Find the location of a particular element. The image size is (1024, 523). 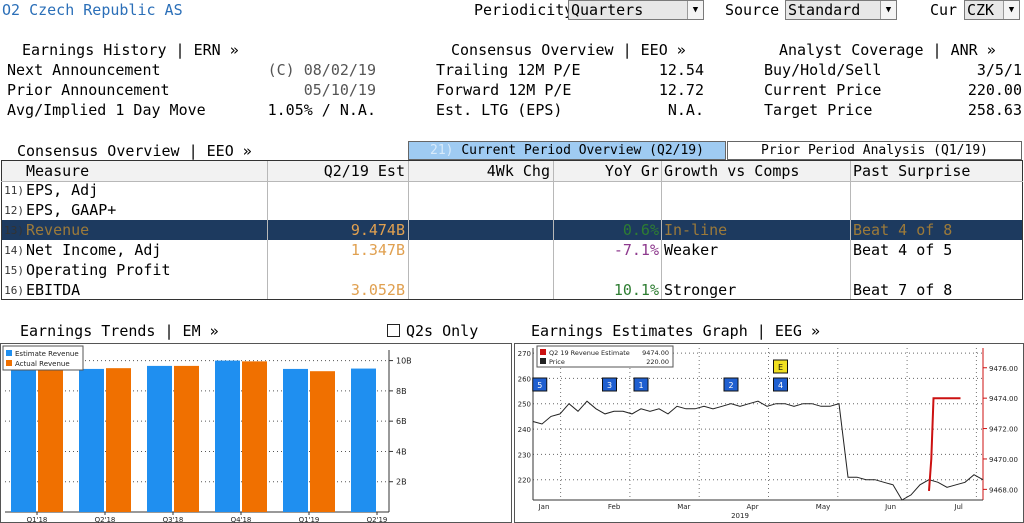

security-title: O2 Czech Republic AS is located at coordinates (92, 10).